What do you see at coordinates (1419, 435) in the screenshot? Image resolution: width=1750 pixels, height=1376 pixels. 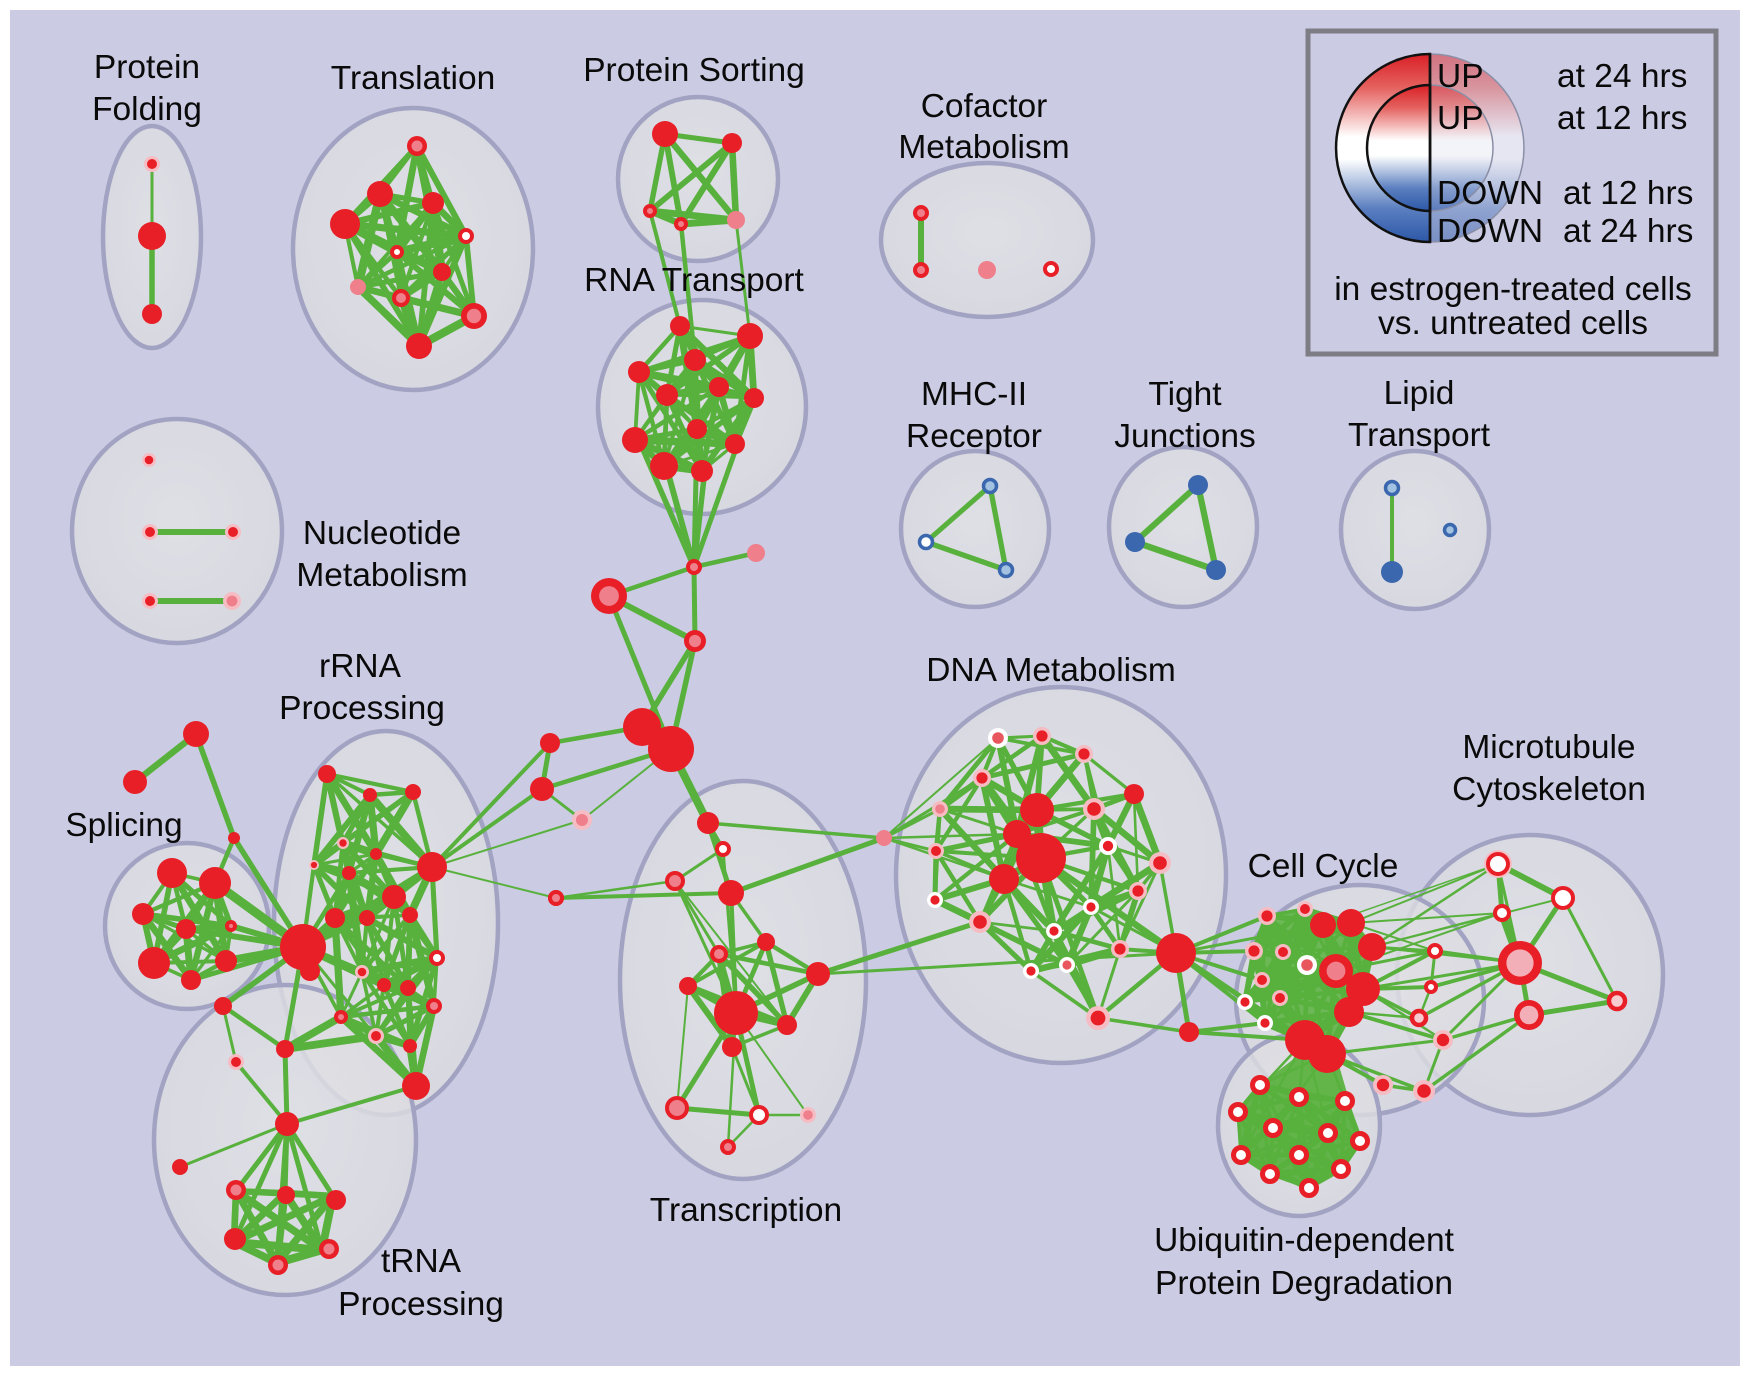 I see `svg-text: Transport` at bounding box center [1419, 435].